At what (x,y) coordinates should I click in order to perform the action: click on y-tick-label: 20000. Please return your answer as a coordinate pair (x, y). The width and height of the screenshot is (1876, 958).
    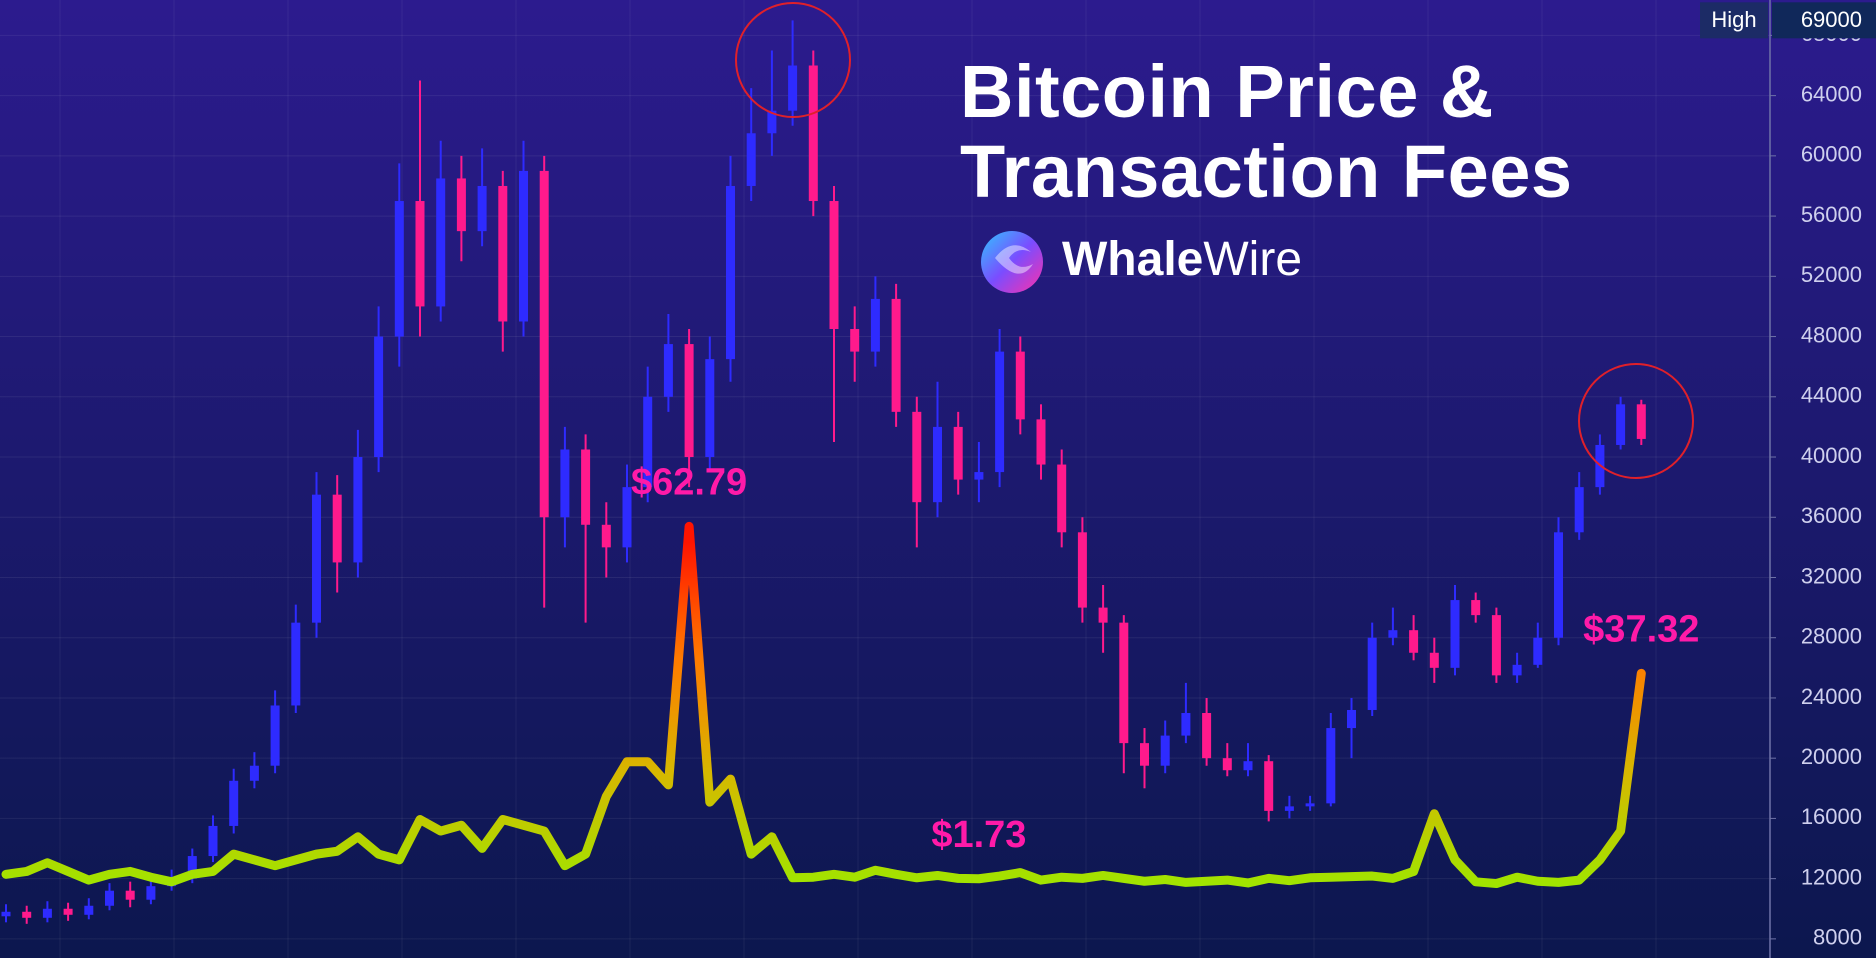
    Looking at the image, I should click on (1831, 756).